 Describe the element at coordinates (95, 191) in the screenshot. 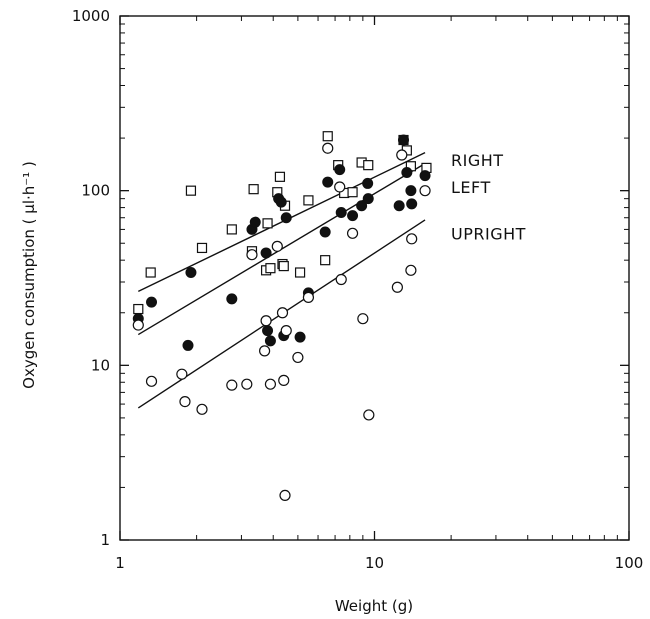

I see `y-tick-label: 100` at that location.